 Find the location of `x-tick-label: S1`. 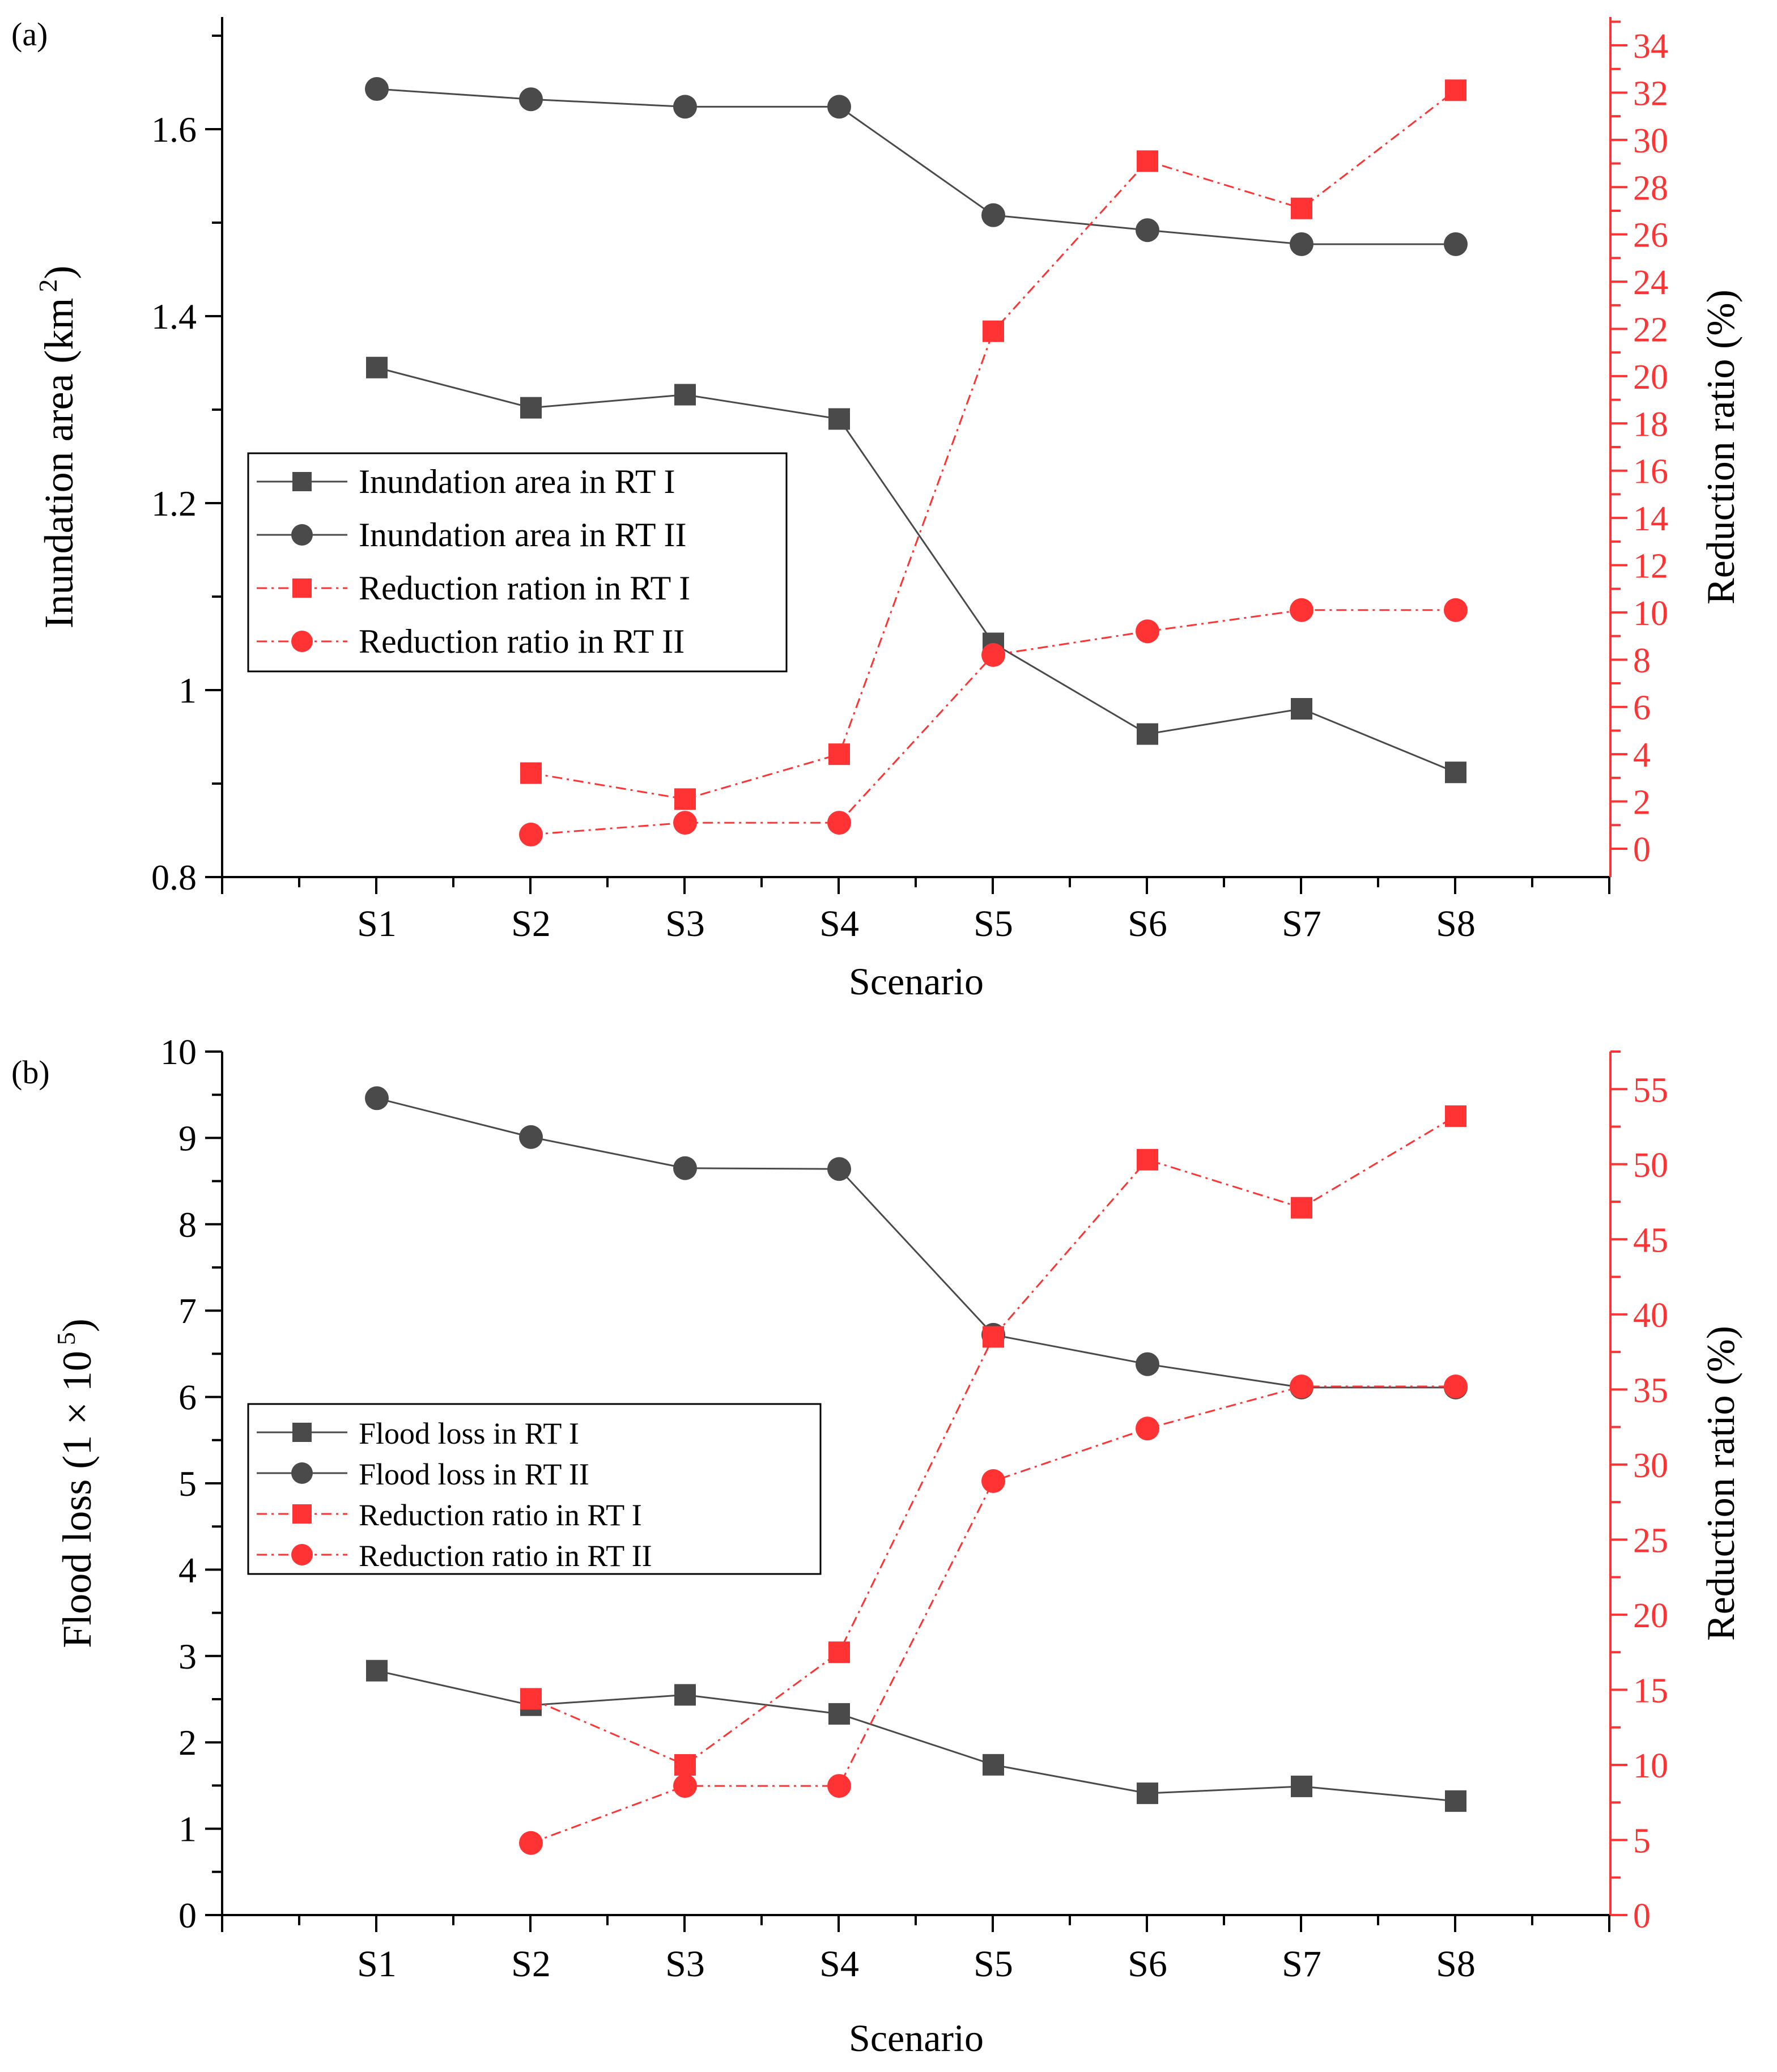

x-tick-label: S1 is located at coordinates (377, 924).